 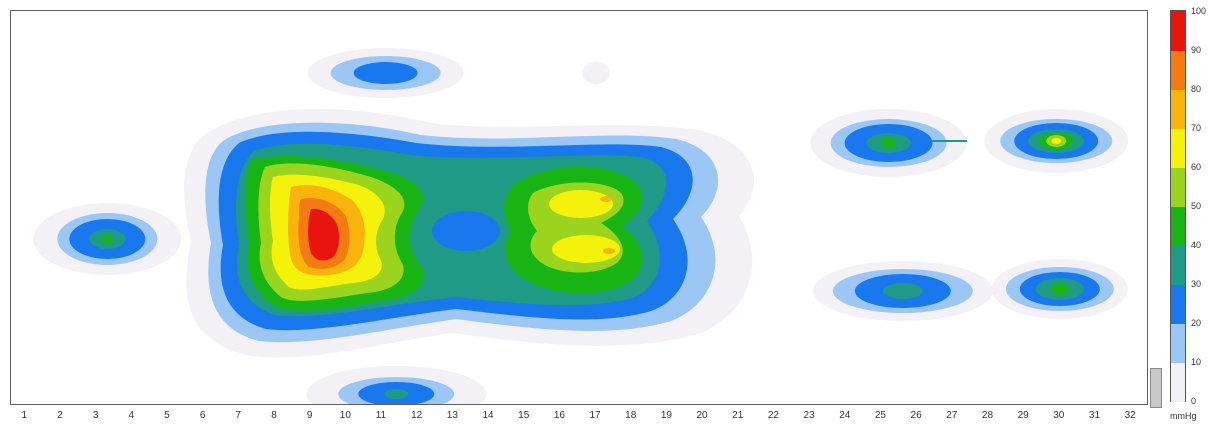 What do you see at coordinates (738, 415) in the screenshot?
I see `x-tick-label: 21` at bounding box center [738, 415].